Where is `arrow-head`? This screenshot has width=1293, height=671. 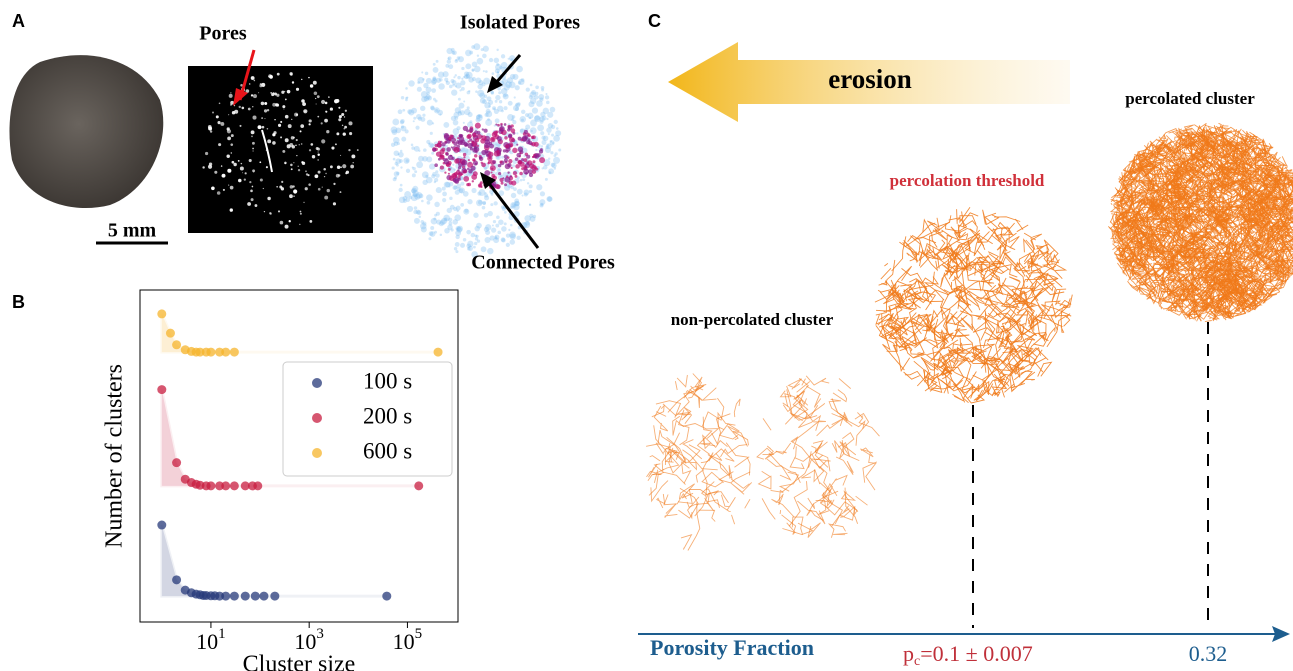 arrow-head is located at coordinates (495, 84).